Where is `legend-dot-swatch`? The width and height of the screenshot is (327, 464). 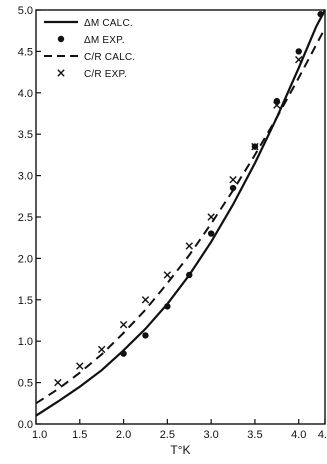 legend-dot-swatch is located at coordinates (61, 39).